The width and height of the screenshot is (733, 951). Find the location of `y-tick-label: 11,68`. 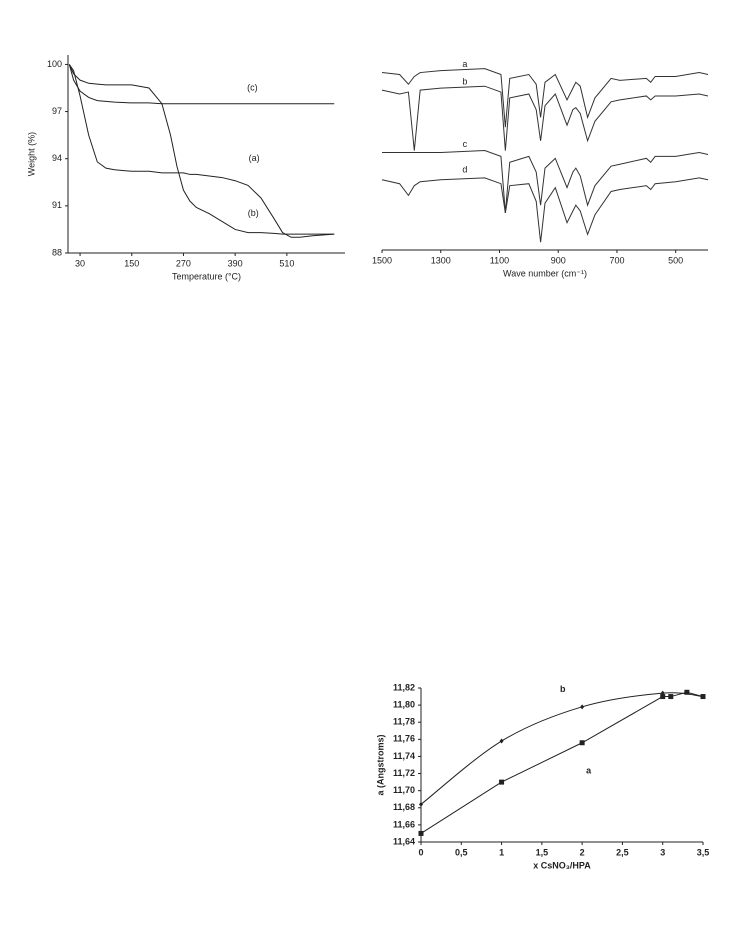

y-tick-label: 11,68 is located at coordinates (404, 807).